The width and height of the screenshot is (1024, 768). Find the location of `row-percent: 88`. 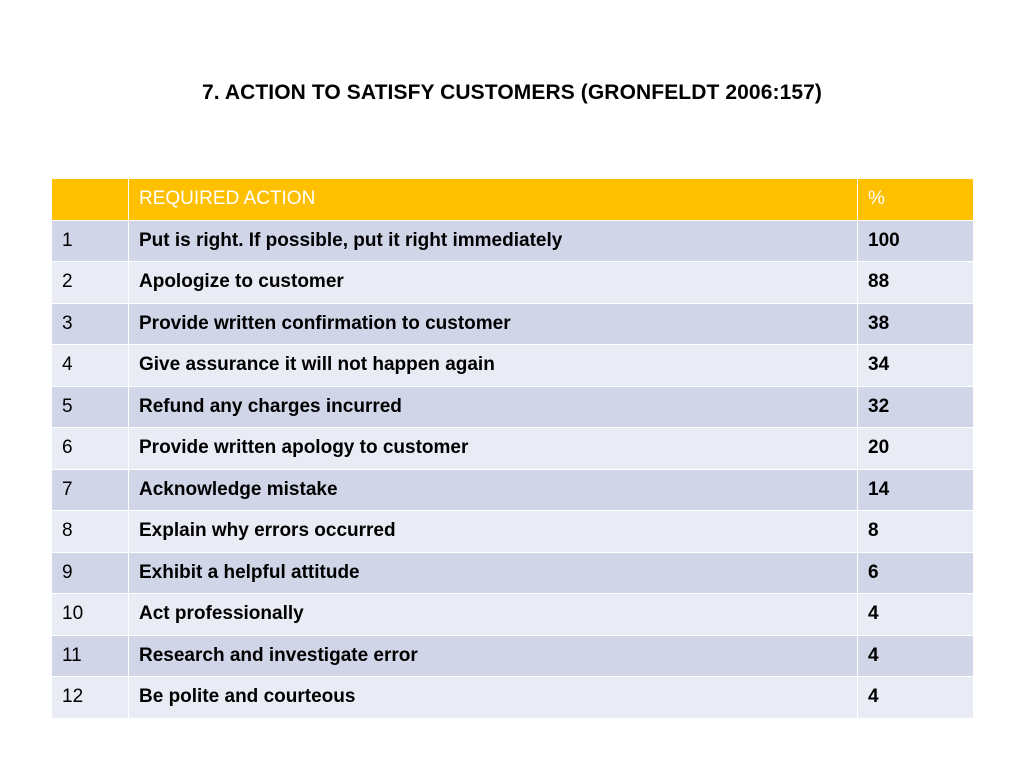

row-percent: 88 is located at coordinates (915, 282).